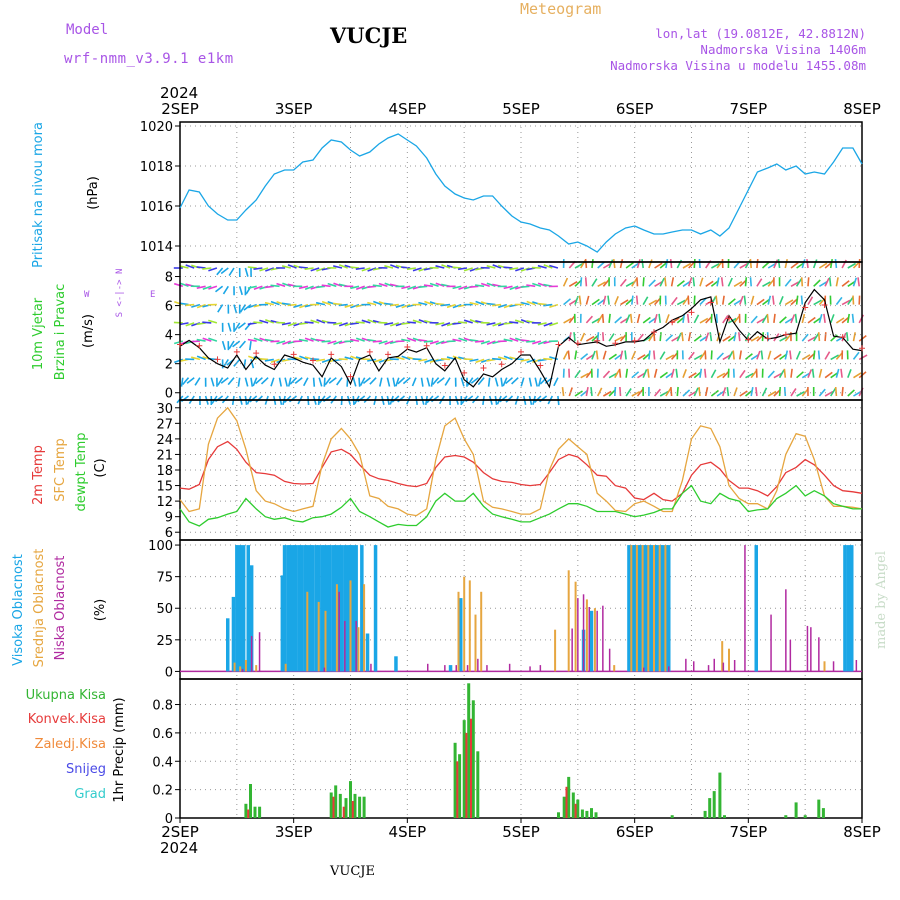  What do you see at coordinates (152, 295) in the screenshot?
I see `compass-e-label: E` at bounding box center [152, 295].